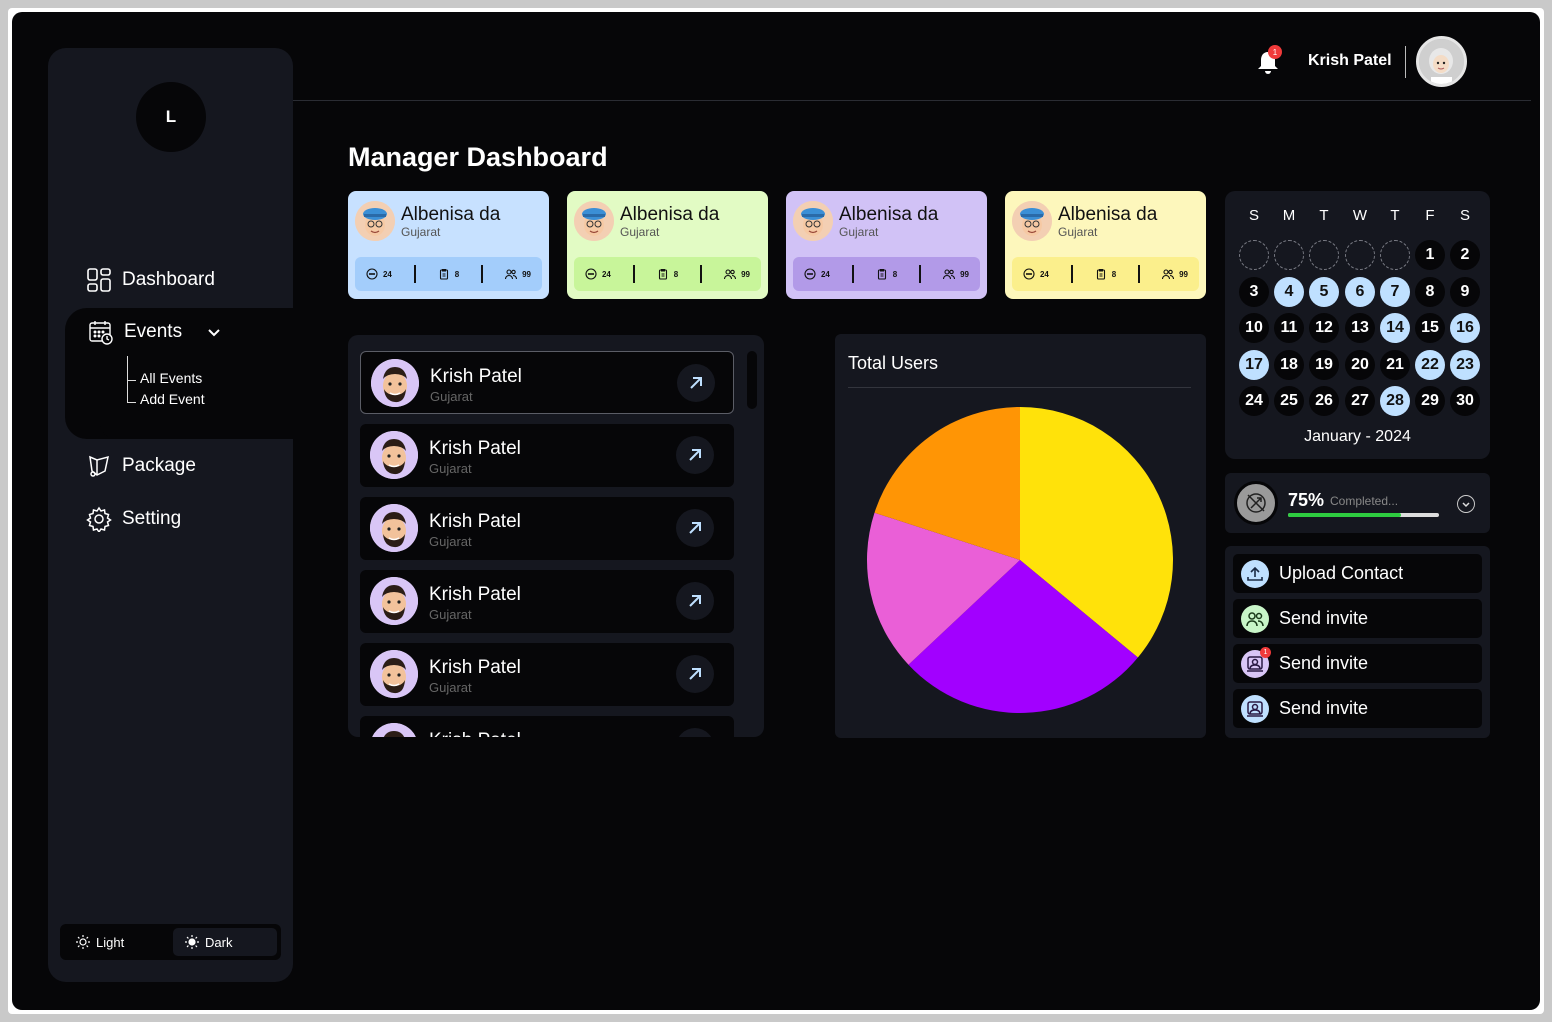 This screenshot has width=1552, height=1022. What do you see at coordinates (752, 380) in the screenshot?
I see `scrollbar` at bounding box center [752, 380].